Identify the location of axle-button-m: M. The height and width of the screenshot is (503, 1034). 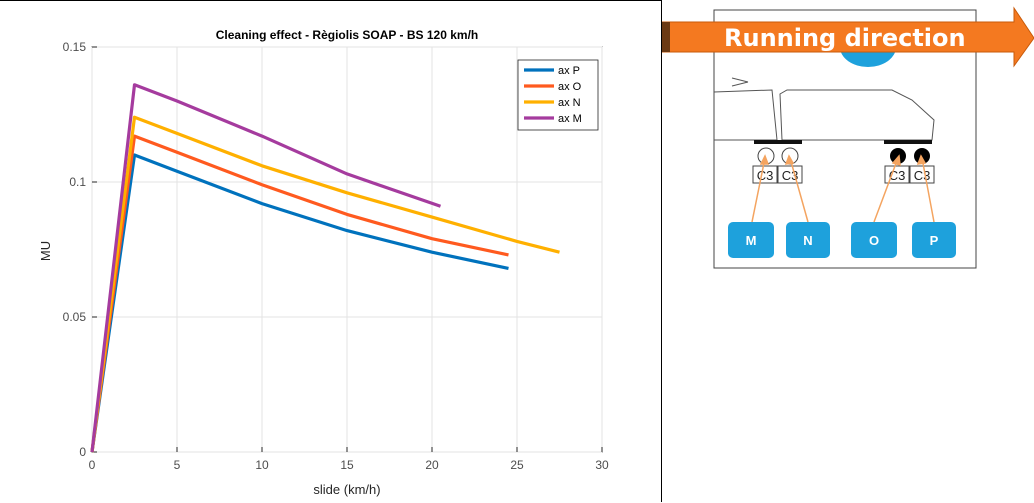
(751, 240).